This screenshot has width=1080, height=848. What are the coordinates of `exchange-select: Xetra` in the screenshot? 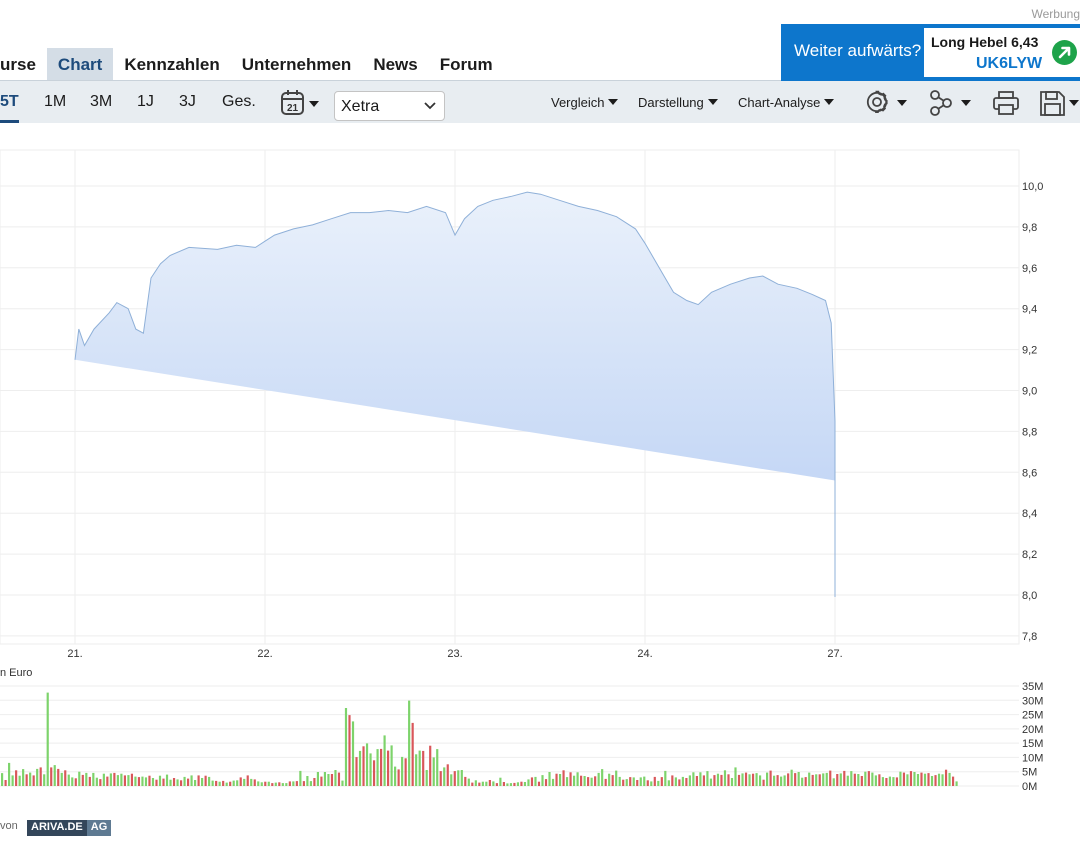 It's located at (389, 106).